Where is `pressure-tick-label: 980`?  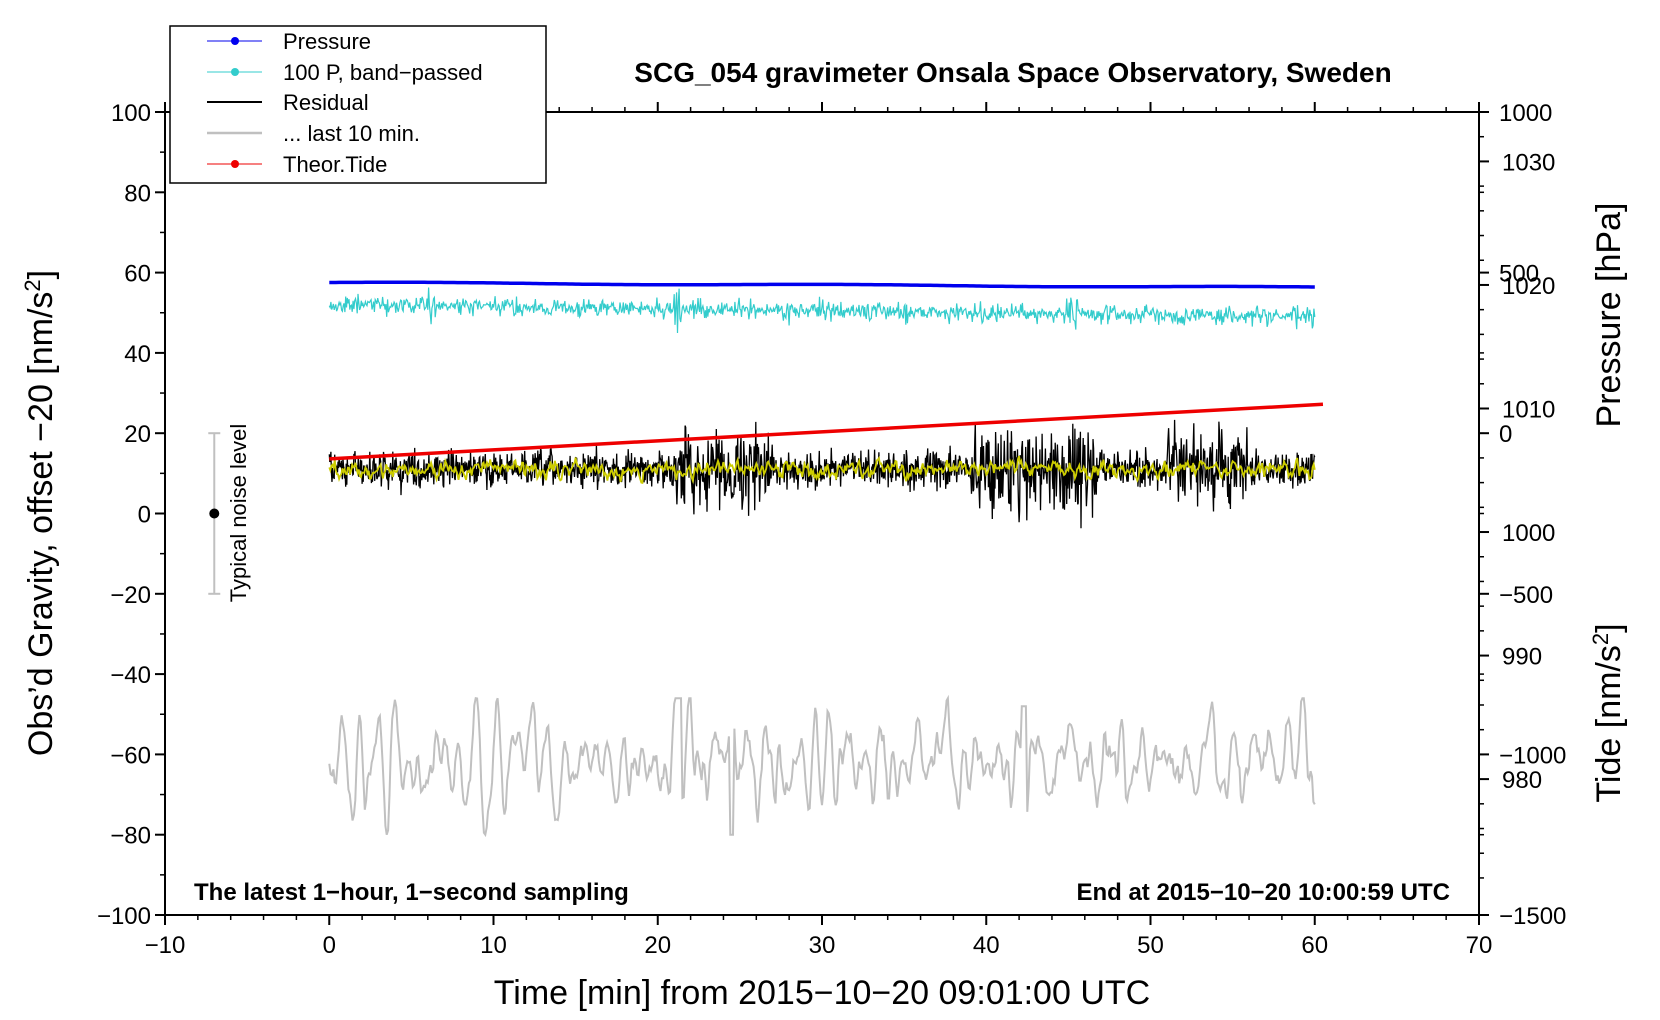
pressure-tick-label: 980 is located at coordinates (1522, 780).